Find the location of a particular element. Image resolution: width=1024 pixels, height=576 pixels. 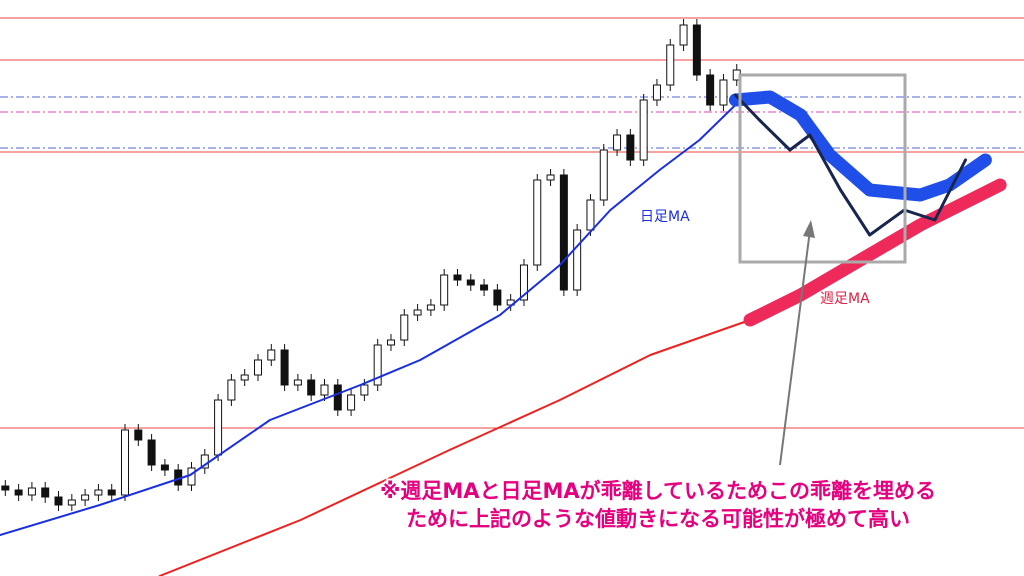

series-label: 日足MA is located at coordinates (665, 217).